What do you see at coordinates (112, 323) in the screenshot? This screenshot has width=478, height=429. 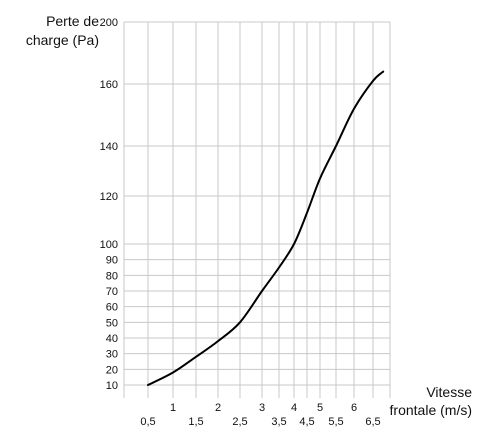 I see `y-tick-label: 50` at bounding box center [112, 323].